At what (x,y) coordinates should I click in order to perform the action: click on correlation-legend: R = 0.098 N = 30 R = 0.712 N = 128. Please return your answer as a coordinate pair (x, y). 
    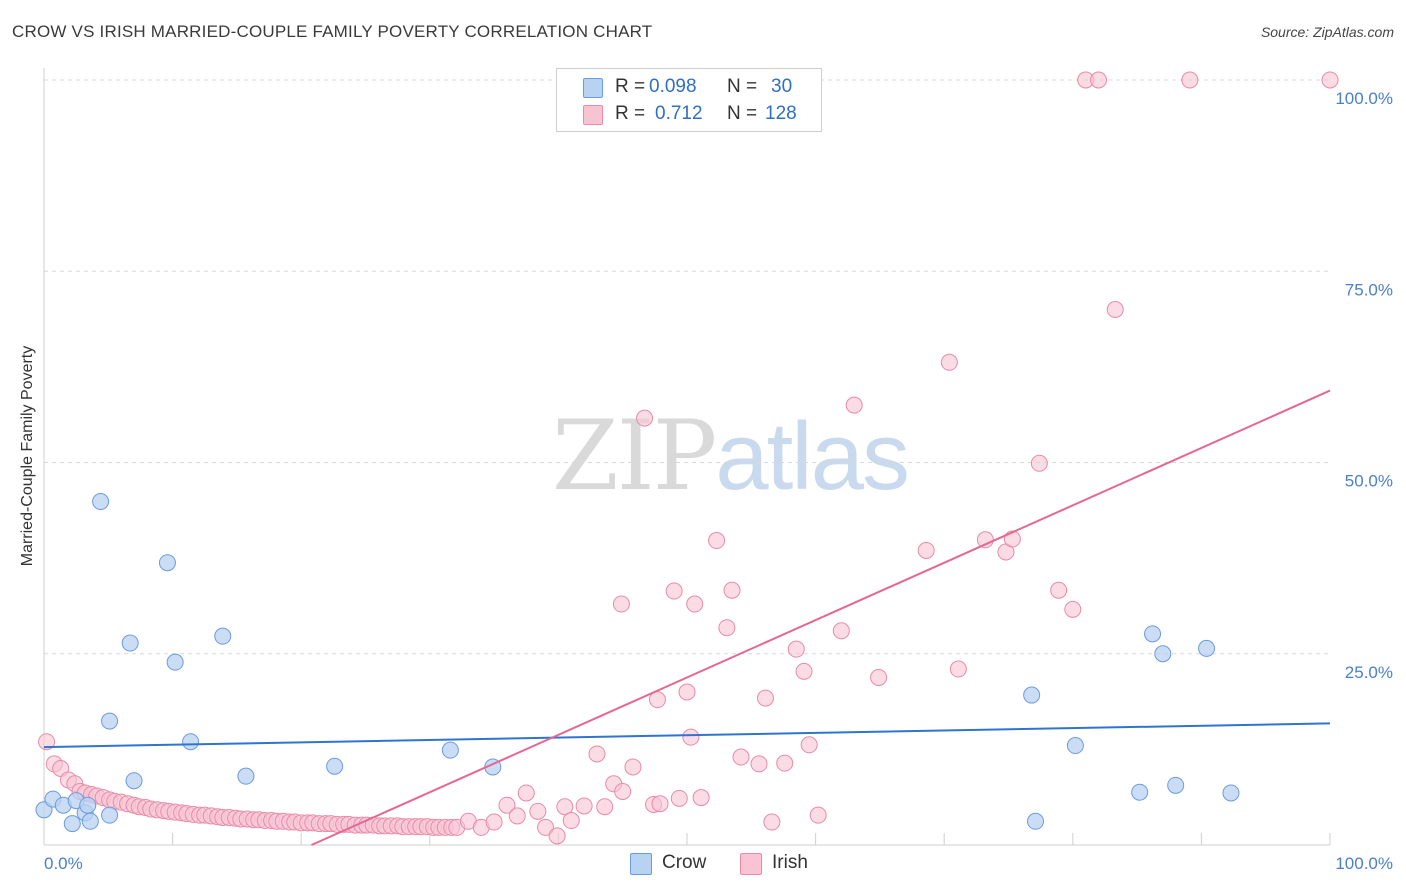
    Looking at the image, I should click on (689, 100).